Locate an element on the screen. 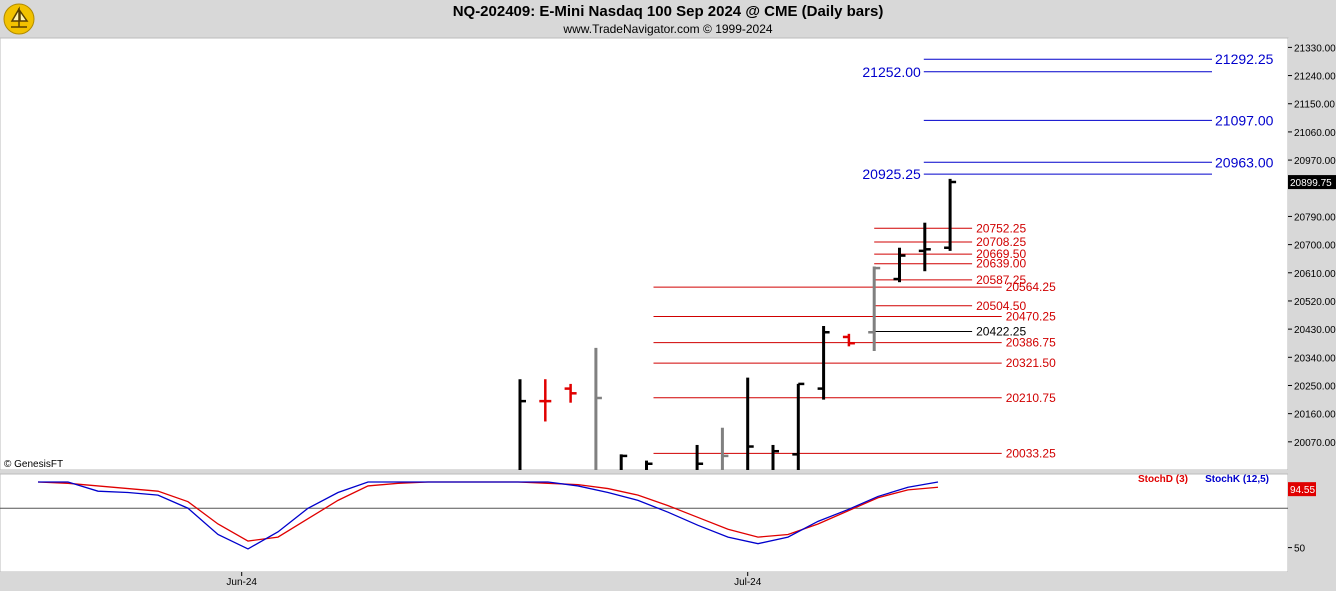 The image size is (1336, 591). price-axis-label: 20970.00 is located at coordinates (1315, 161).